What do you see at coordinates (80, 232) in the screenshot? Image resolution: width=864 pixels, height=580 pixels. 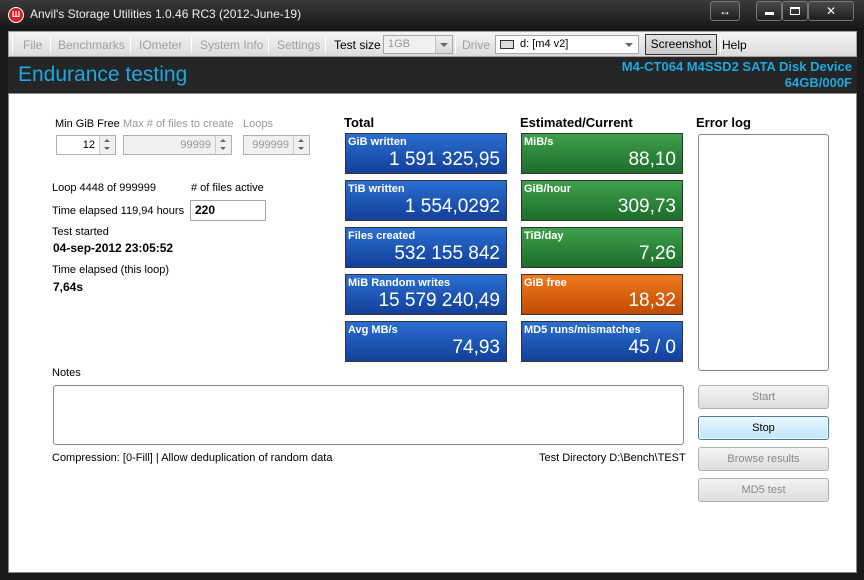 I see `test-started-label: Test started` at bounding box center [80, 232].